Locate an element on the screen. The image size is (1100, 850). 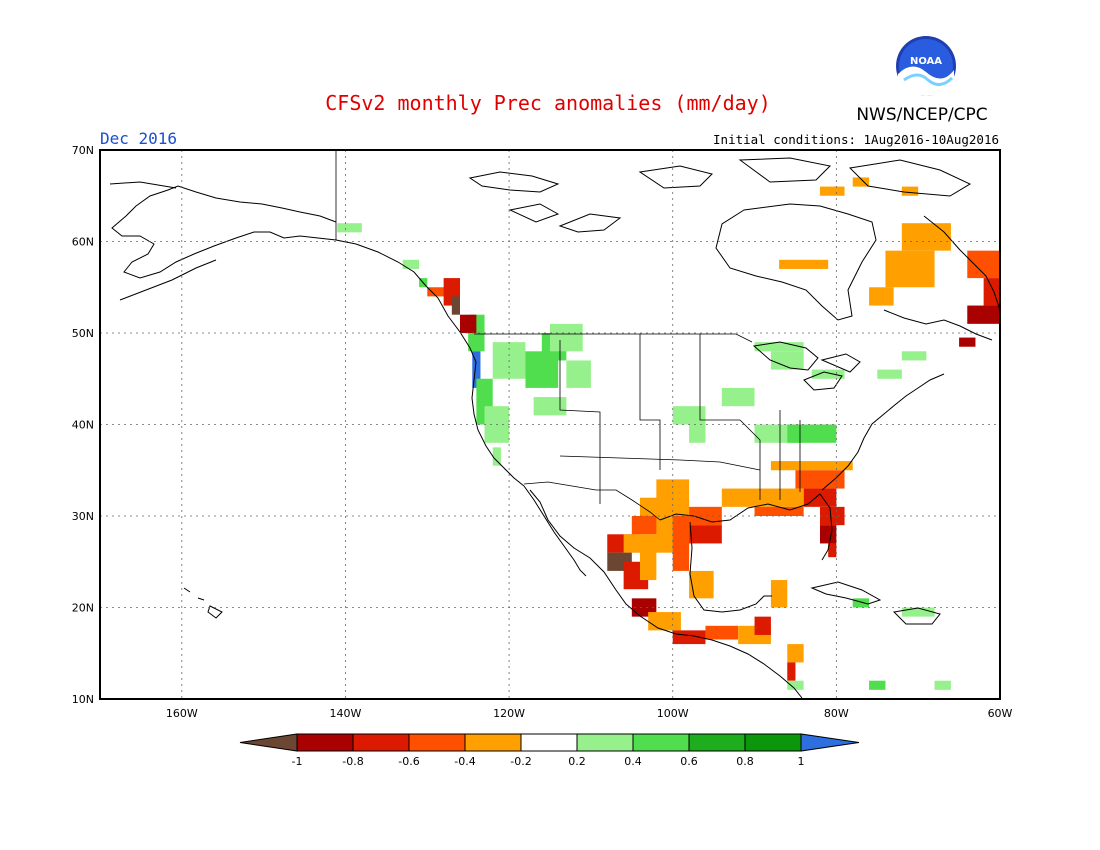
noaa-logo: NOAA is located at coordinates (926, 66).